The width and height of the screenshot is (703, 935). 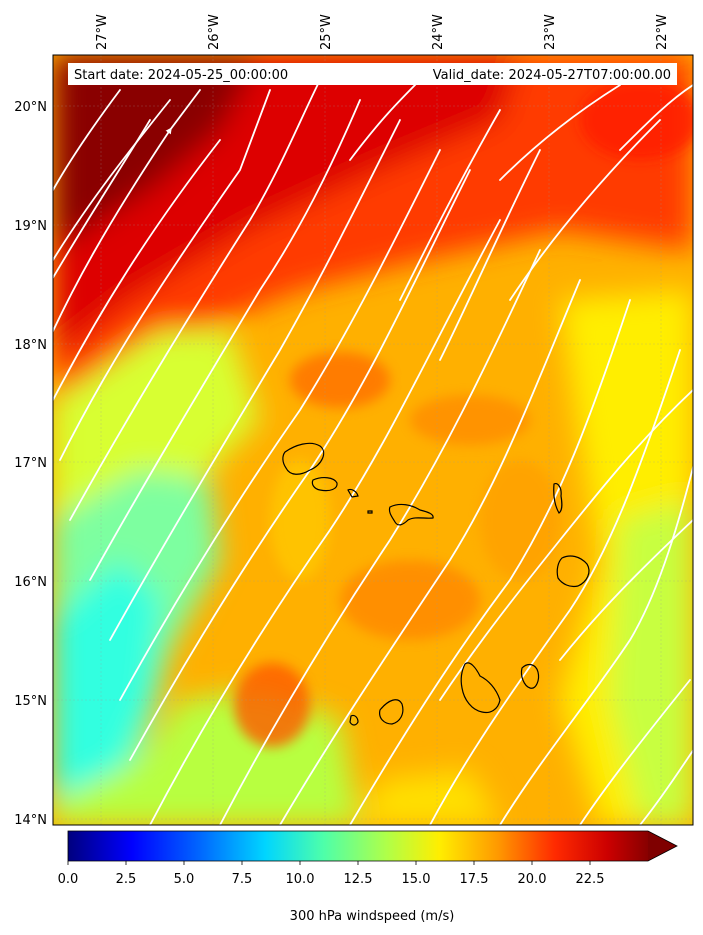 I want to click on coastlines, so click(x=436, y=584).